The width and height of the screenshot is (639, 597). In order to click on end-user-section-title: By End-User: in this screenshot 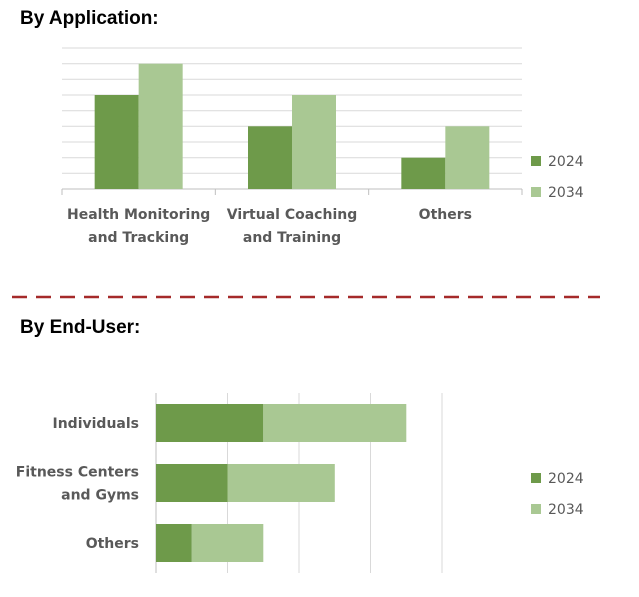, I will do `click(80, 327)`.